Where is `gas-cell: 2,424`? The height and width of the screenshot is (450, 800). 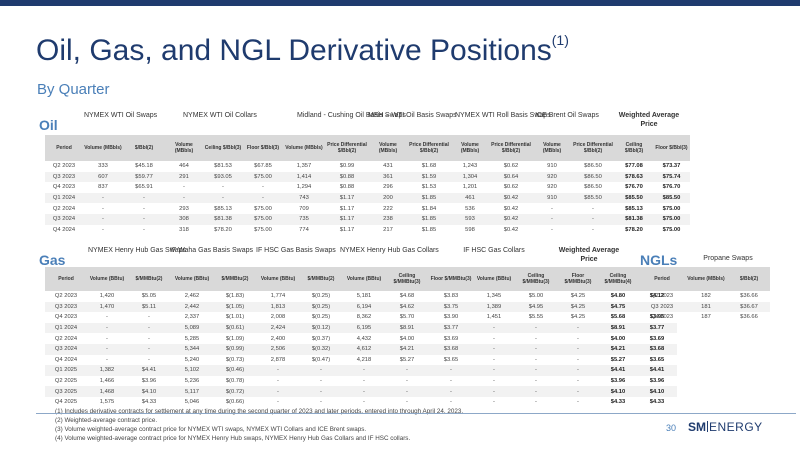
gas-cell: 2,424 is located at coordinates (278, 328).